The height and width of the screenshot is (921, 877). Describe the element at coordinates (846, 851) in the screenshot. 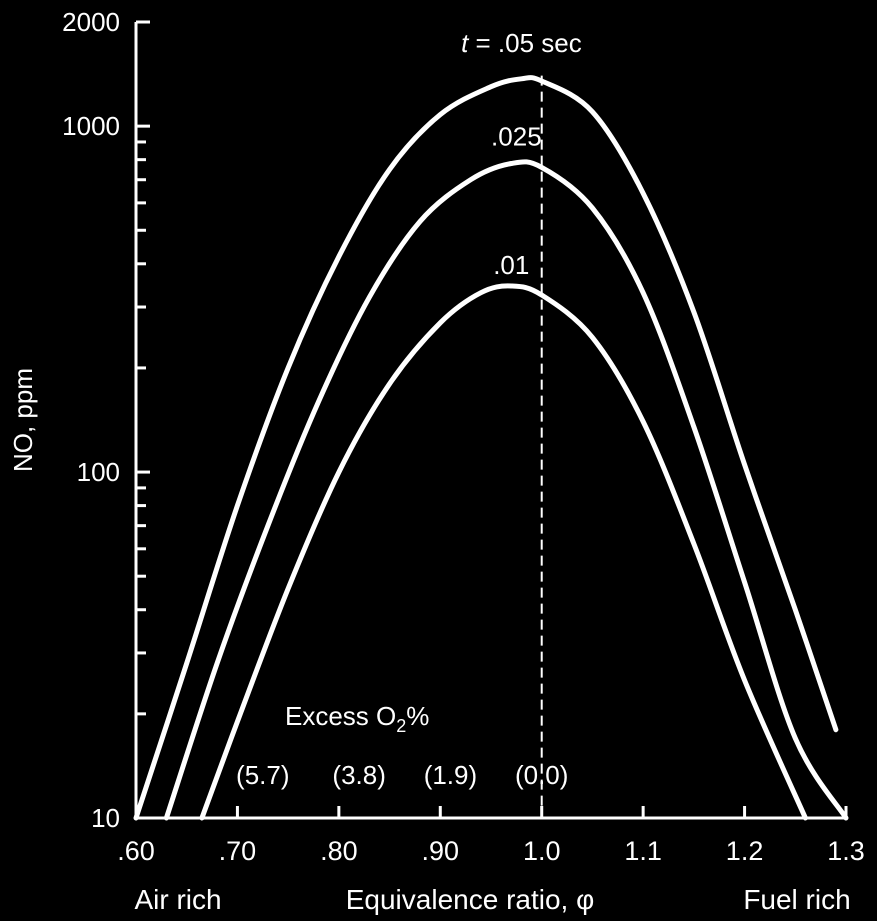

I see `x-tick-label: 1.3` at that location.